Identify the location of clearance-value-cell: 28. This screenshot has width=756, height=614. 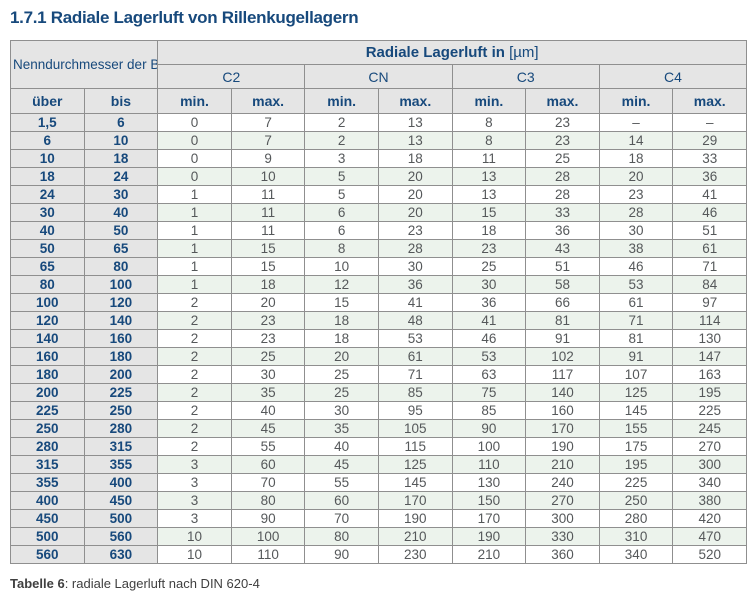
(415, 248).